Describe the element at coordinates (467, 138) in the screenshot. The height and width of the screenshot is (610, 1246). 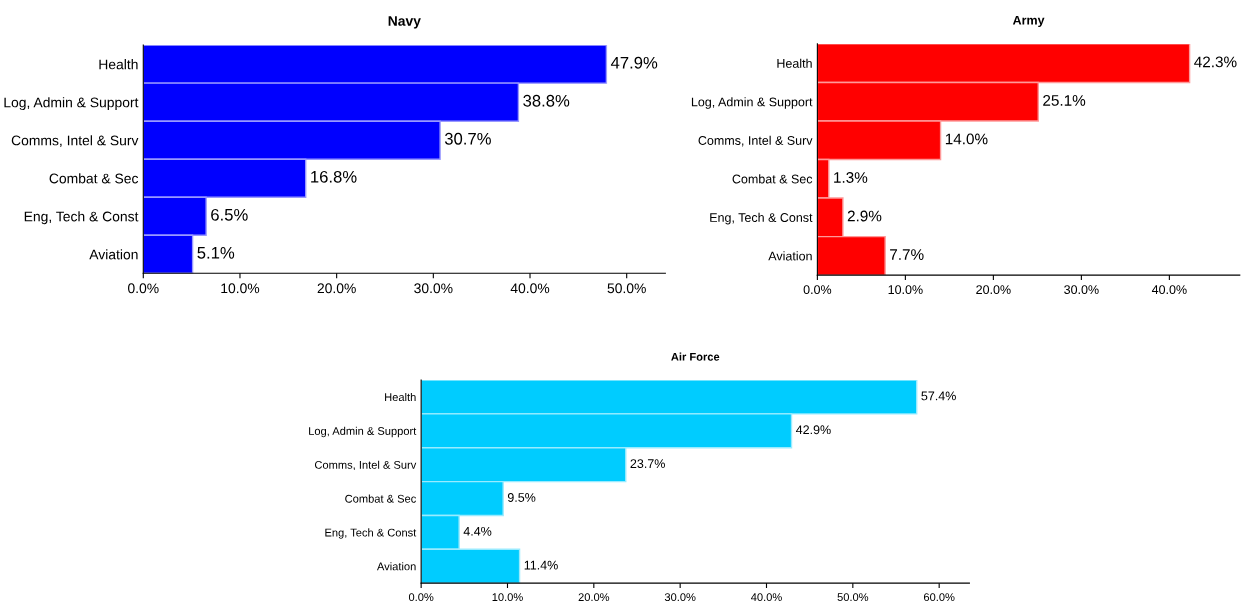
I see `data-label: 30.7%` at that location.